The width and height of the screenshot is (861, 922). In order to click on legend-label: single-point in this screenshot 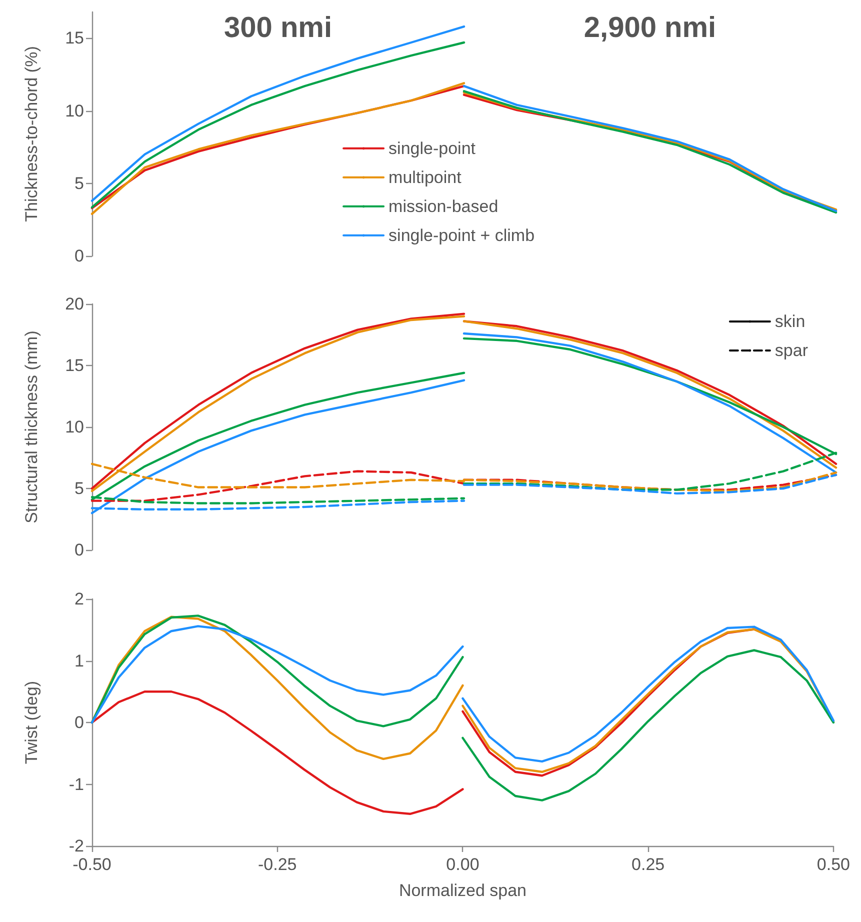, I will do `click(432, 148)`.